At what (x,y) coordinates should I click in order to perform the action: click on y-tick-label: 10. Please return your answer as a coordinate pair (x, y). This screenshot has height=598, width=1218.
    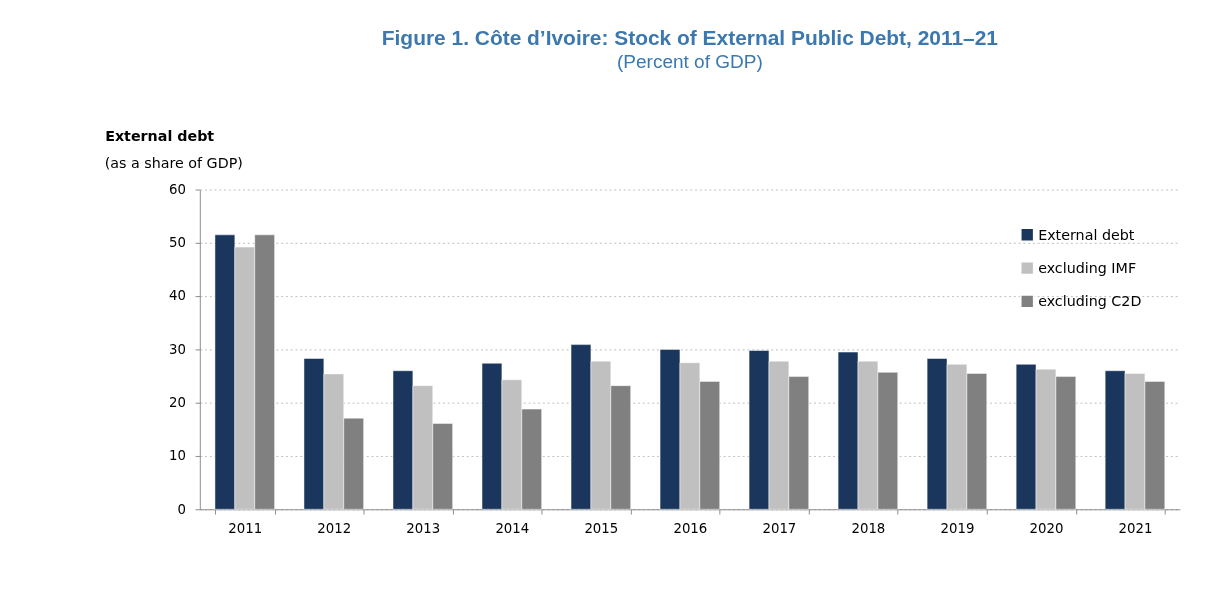
    Looking at the image, I should click on (178, 456).